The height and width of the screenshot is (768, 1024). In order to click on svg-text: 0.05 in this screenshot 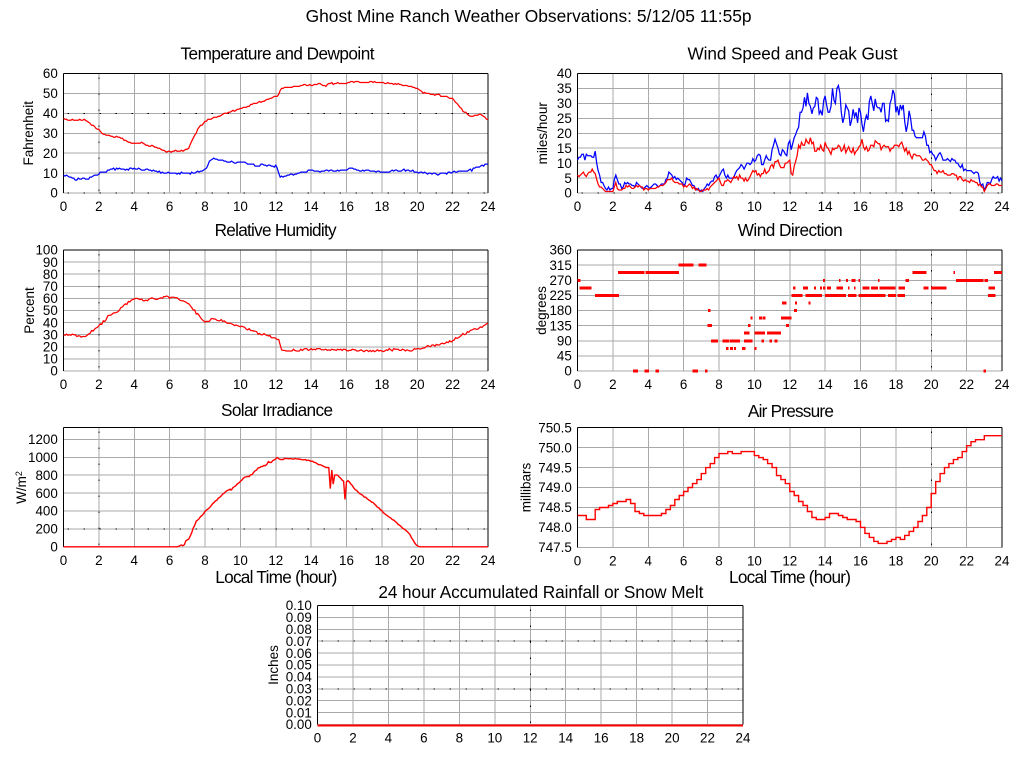, I will do `click(299, 665)`.